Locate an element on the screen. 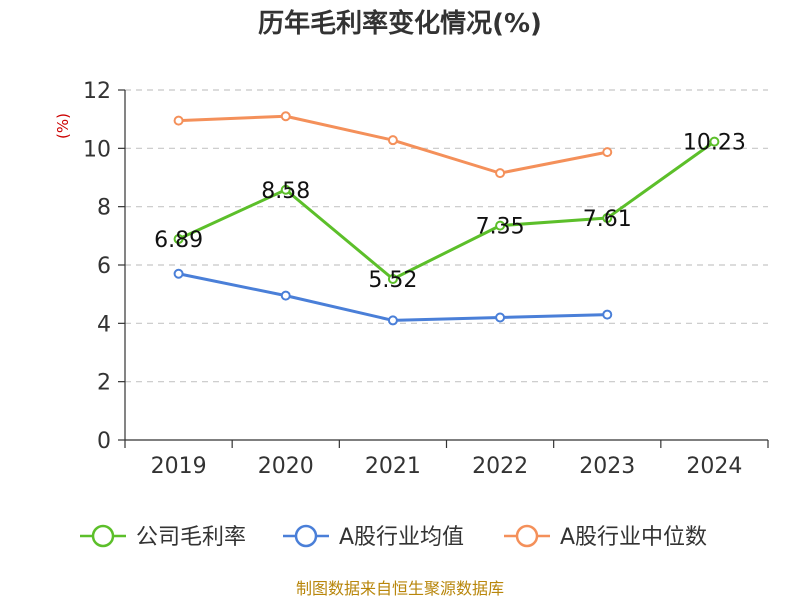  legend-label: A股行业中位数 is located at coordinates (633, 537).